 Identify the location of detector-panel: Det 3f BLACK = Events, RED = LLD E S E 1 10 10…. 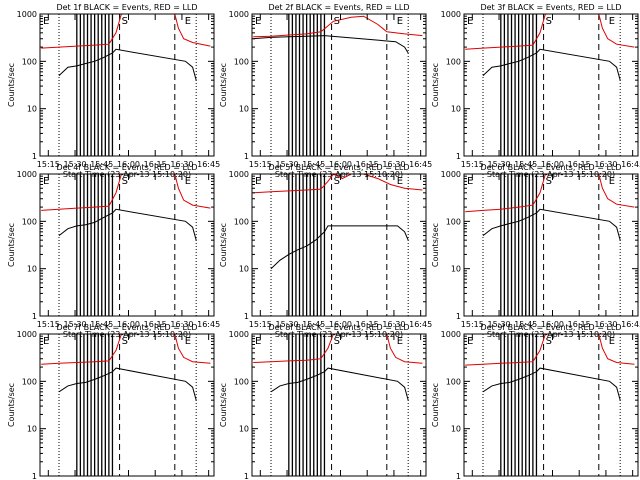
(535, 91).